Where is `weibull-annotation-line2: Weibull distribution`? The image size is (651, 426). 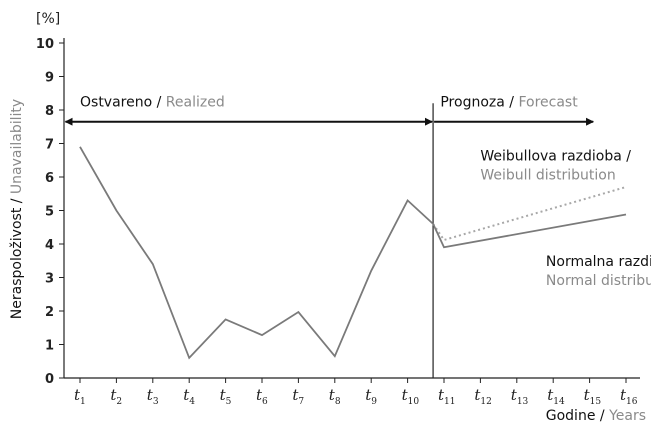
weibull-annotation-line2: Weibull distribution is located at coordinates (547, 175).